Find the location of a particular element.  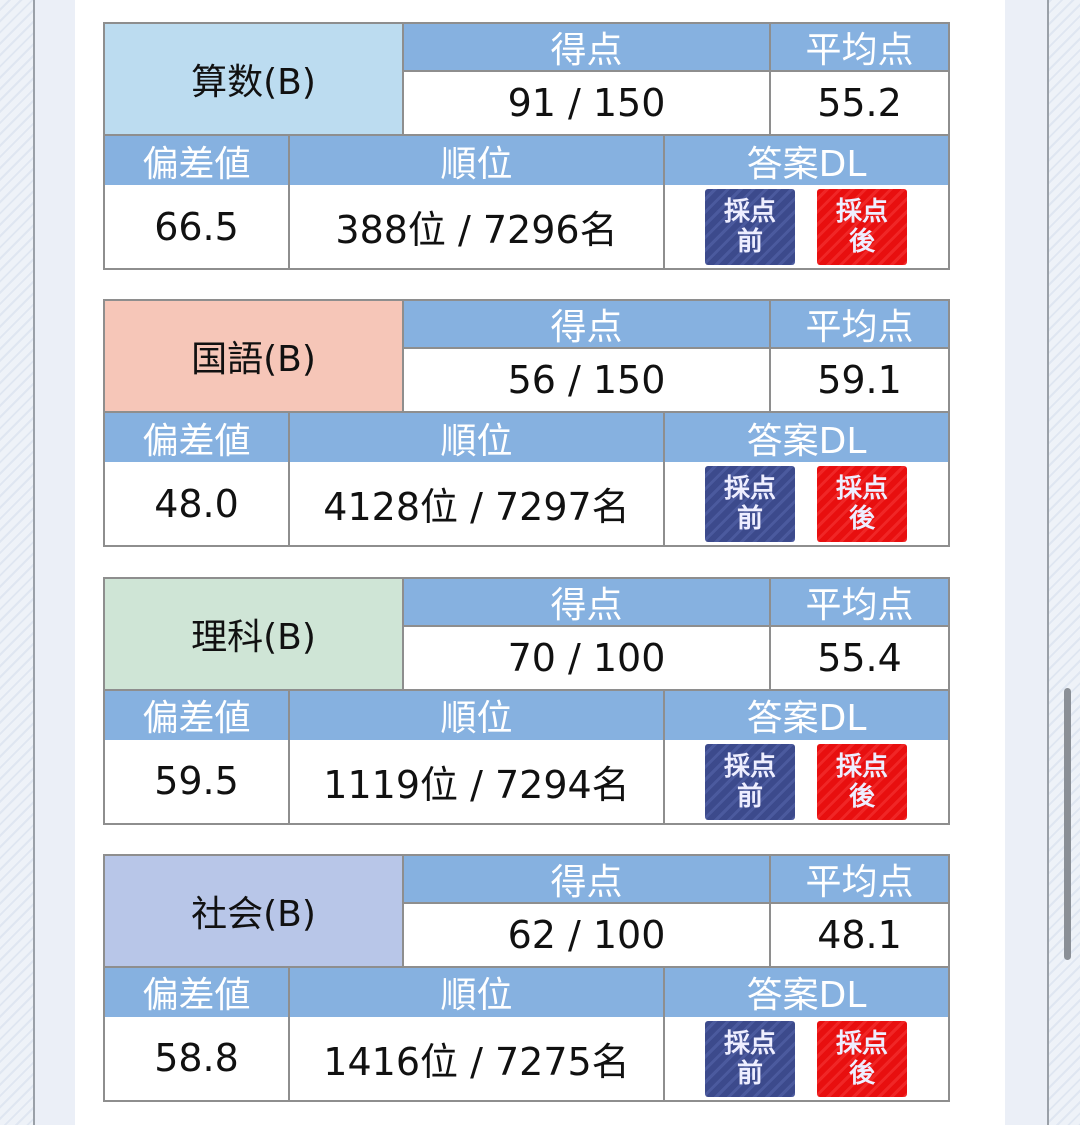

subject-name: 国語(B) is located at coordinates (254, 357).